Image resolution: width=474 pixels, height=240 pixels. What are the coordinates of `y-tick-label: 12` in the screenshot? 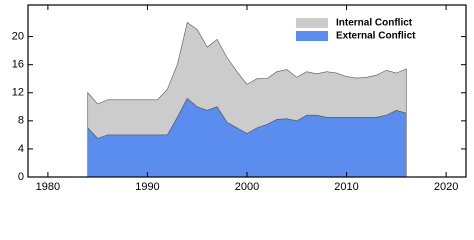 It's located at (18, 93).